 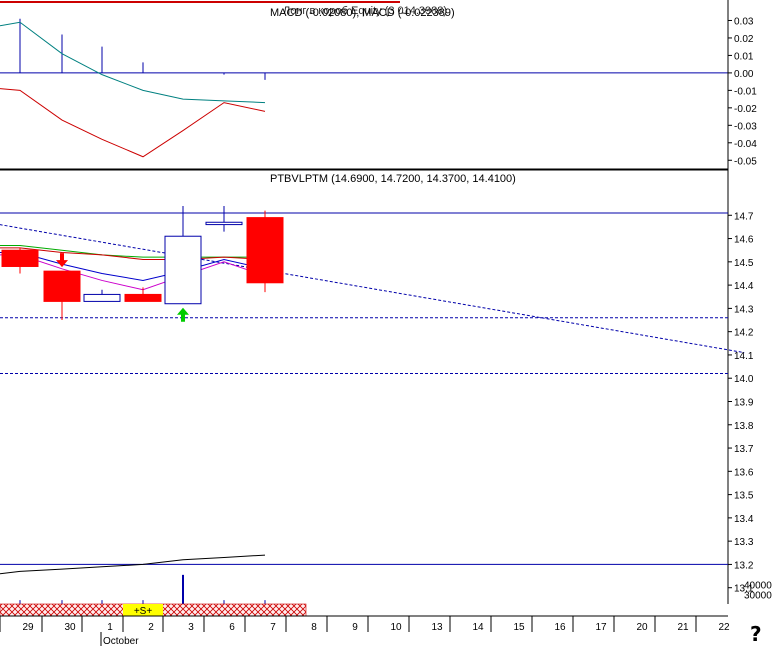 I want to click on x-axis-tick-label: 2, so click(x=151, y=627).